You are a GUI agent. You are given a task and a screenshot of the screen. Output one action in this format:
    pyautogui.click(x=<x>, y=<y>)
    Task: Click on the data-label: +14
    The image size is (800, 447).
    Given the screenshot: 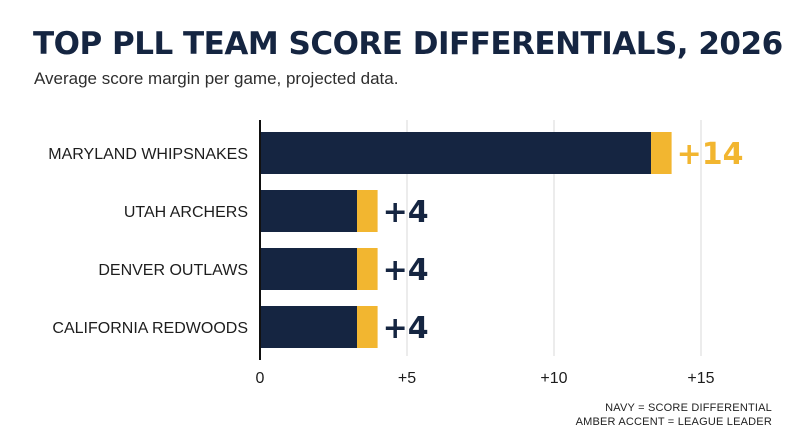 What is the action you would take?
    pyautogui.click(x=710, y=154)
    